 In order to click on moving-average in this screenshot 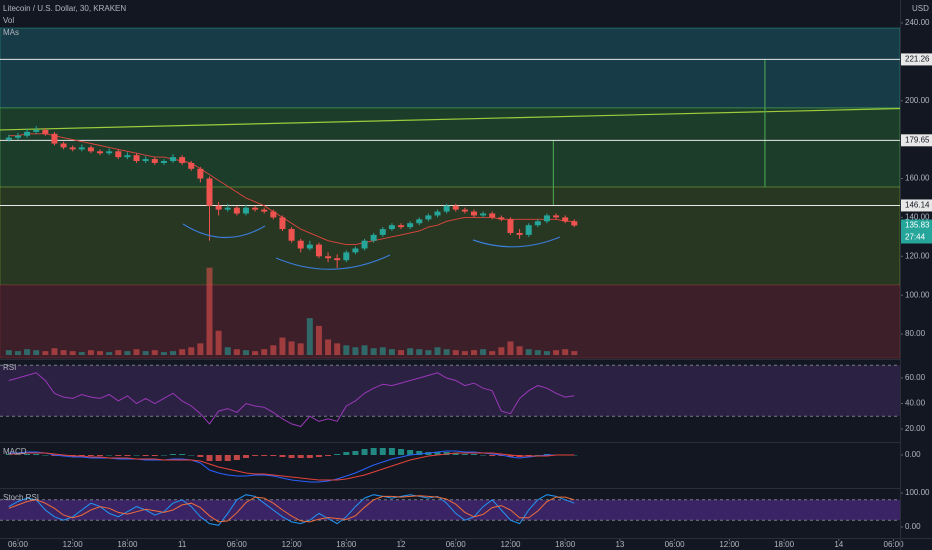, I will do `click(291, 189)`.